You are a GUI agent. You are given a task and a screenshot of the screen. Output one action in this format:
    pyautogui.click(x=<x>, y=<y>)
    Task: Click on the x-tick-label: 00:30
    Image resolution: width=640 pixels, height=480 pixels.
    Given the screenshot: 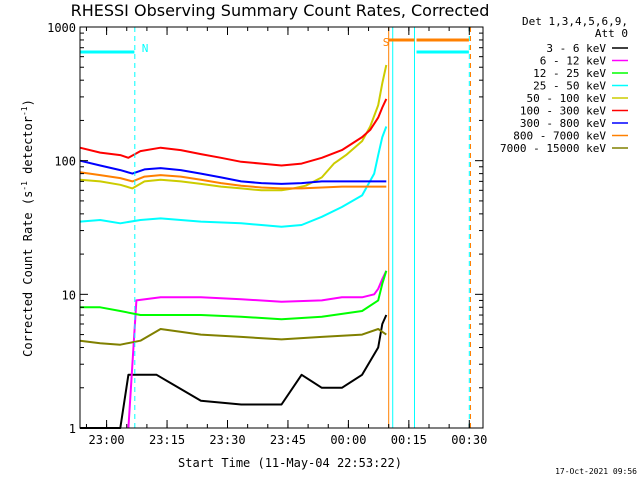 What is the action you would take?
    pyautogui.click(x=469, y=440)
    